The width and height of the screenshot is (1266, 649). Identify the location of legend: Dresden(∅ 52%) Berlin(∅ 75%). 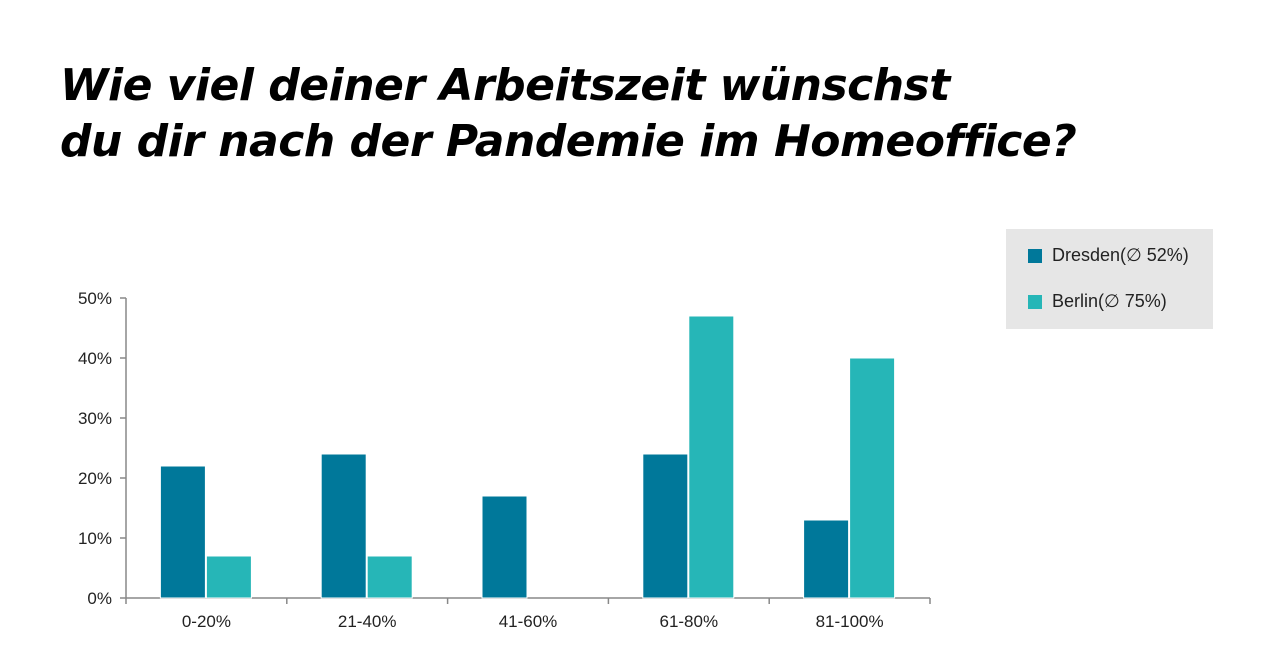
(1109, 279).